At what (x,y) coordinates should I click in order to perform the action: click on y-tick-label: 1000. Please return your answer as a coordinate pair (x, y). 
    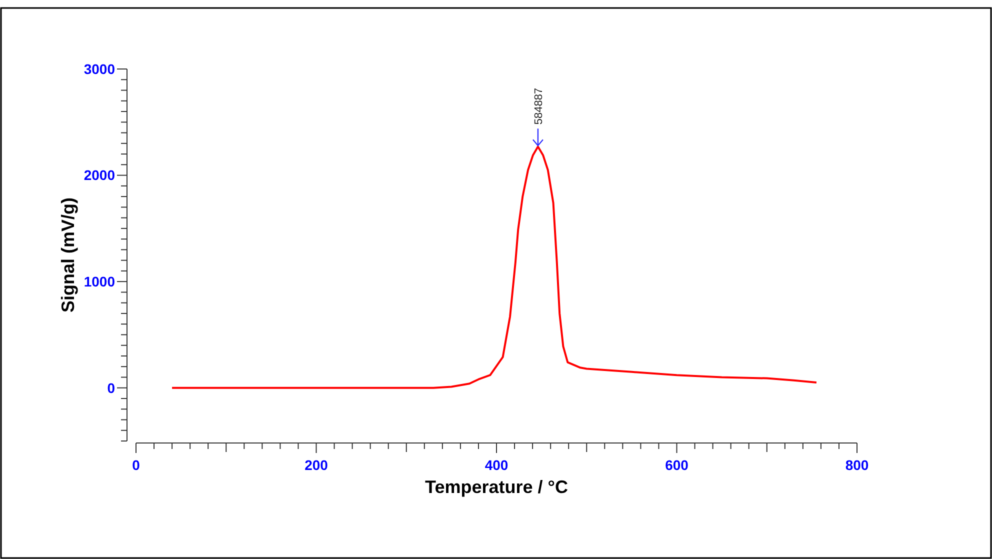
    Looking at the image, I should click on (100, 281).